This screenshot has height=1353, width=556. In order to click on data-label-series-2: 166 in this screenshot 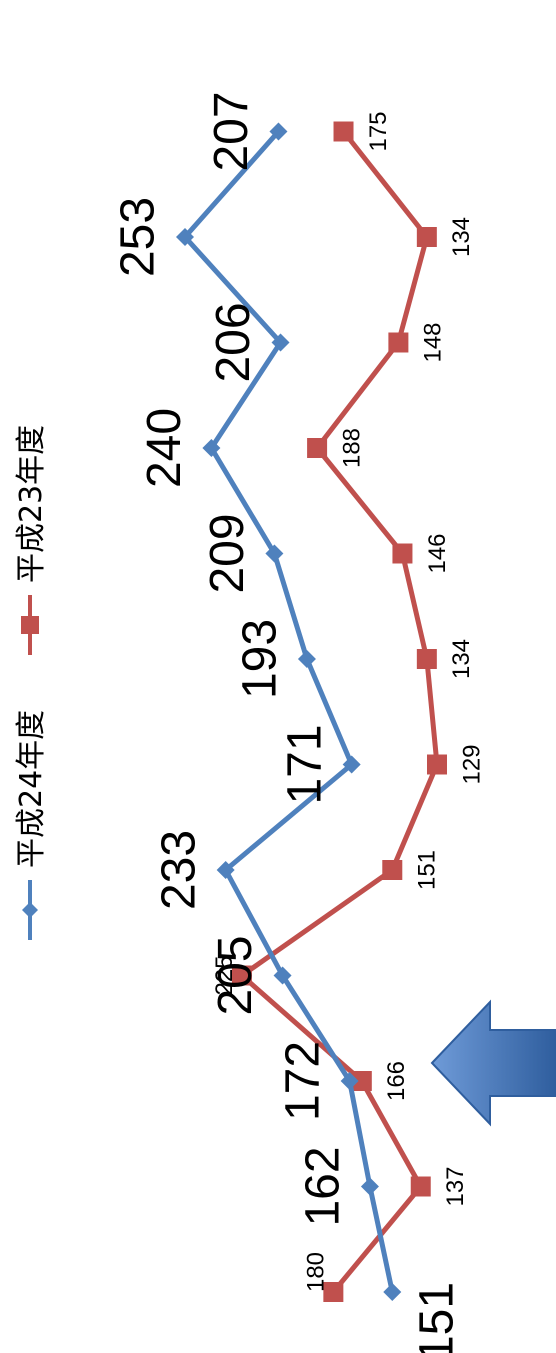, I will do `click(396, 1081)`.